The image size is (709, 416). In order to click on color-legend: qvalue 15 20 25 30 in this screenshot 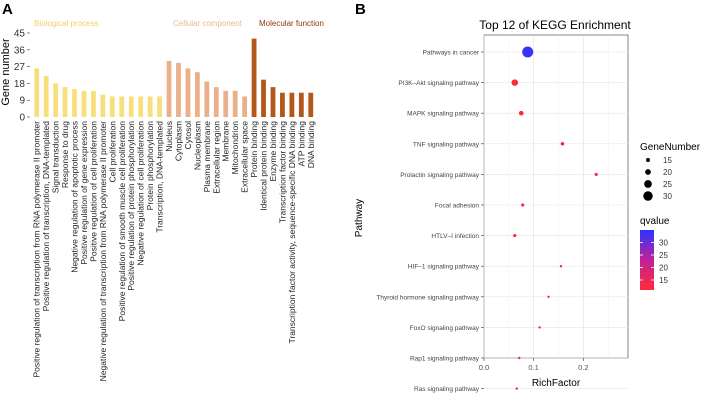, I will do `click(655, 253)`.